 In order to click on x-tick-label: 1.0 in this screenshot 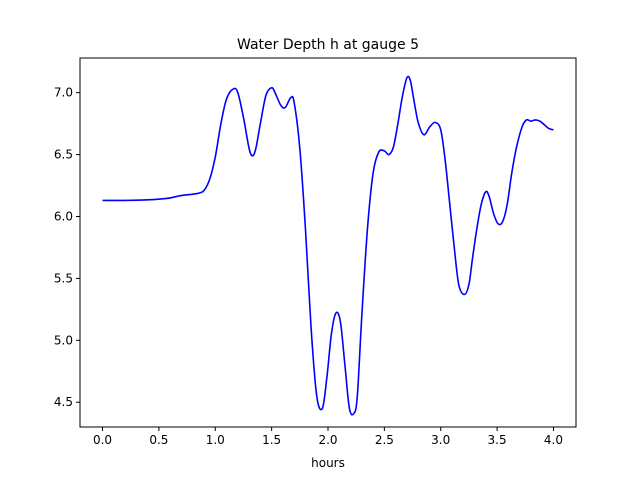, I will do `click(215, 440)`.